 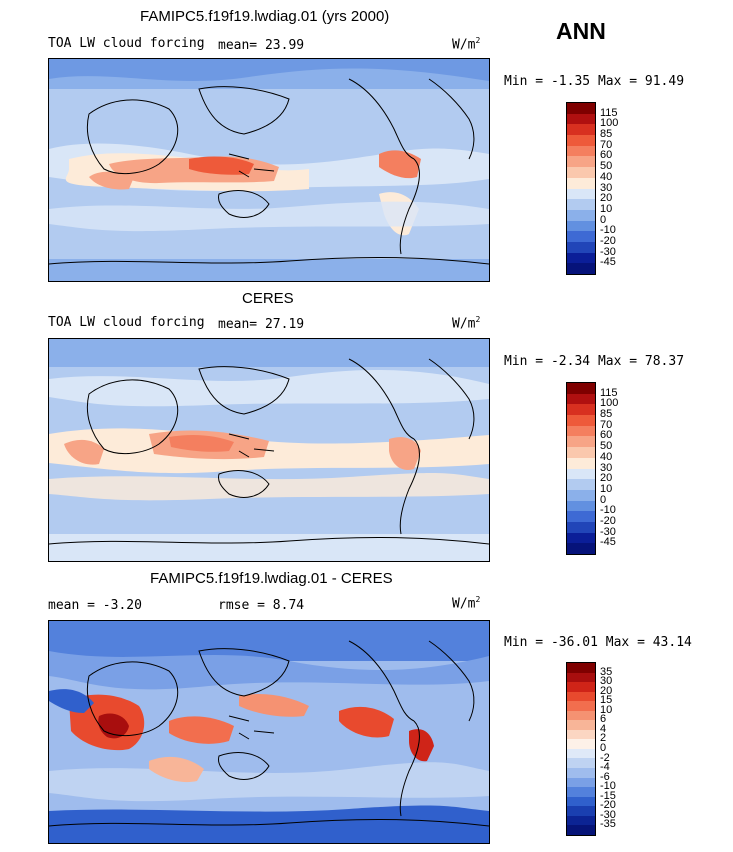 I want to click on colorbar-tick-label: -2, so click(x=605, y=757).